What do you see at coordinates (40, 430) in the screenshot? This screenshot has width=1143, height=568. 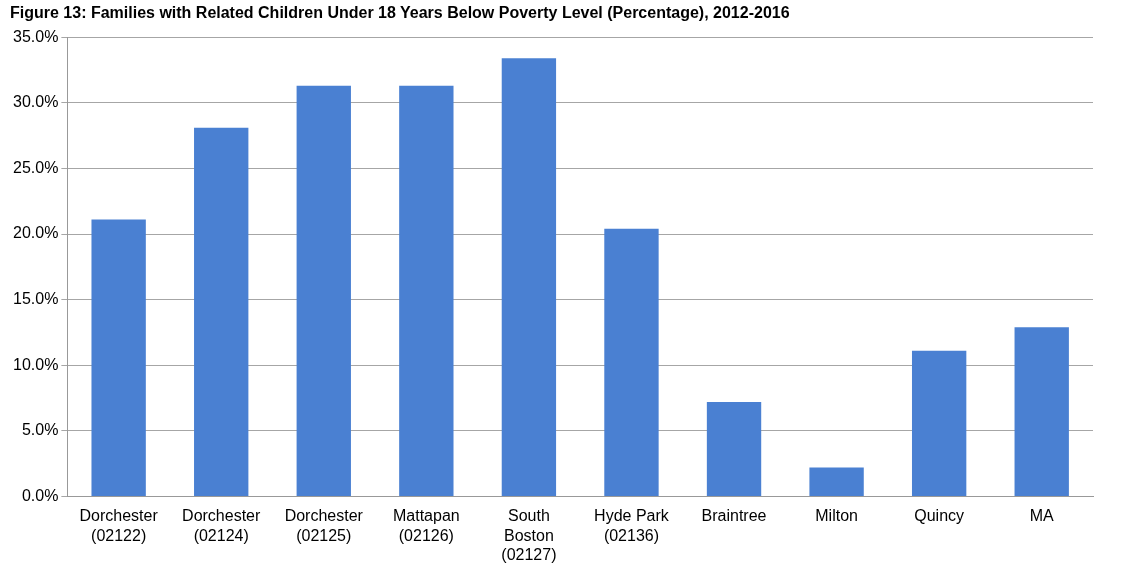 I see `y-tick-label: 5.0%` at bounding box center [40, 430].